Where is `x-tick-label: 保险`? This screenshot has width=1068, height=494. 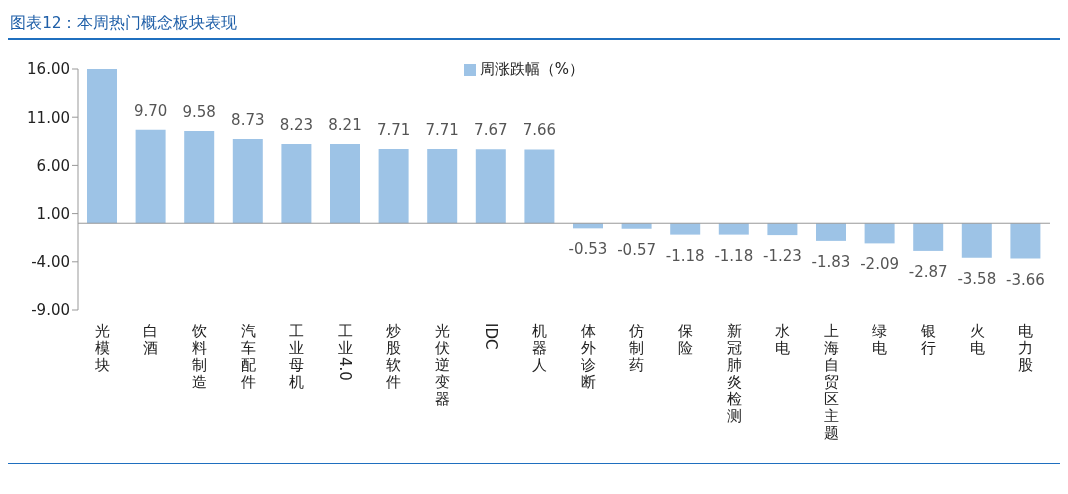
x-tick-label: 保险 is located at coordinates (685, 339).